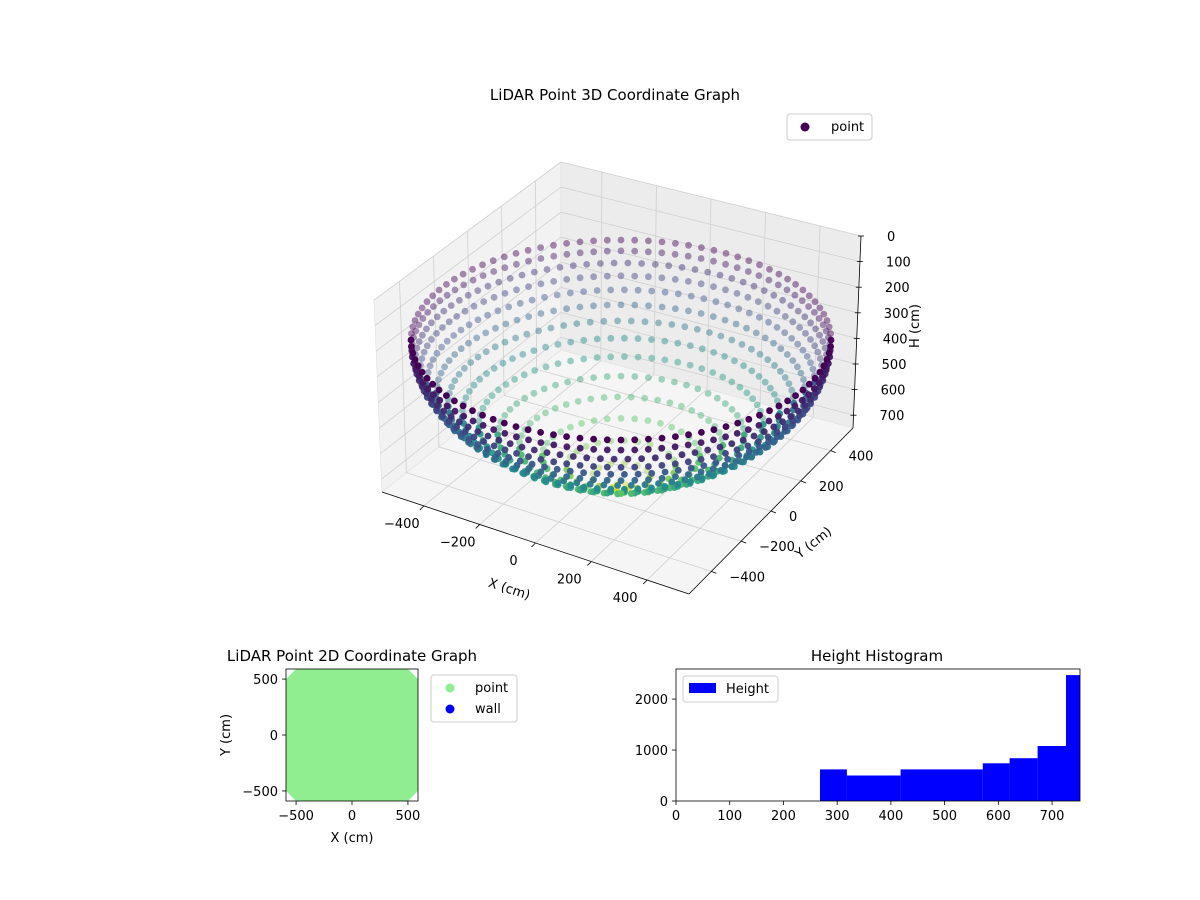  Describe the element at coordinates (878, 735) in the screenshot. I see `histogram-frame` at that location.